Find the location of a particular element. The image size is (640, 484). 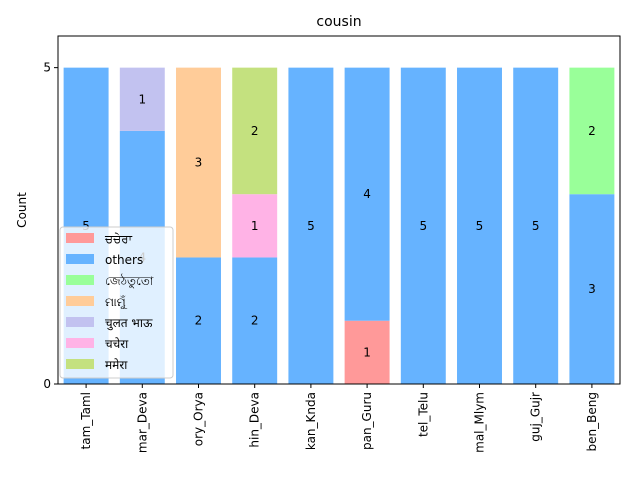

legend-label: জেঠতুতো is located at coordinates (129, 281).